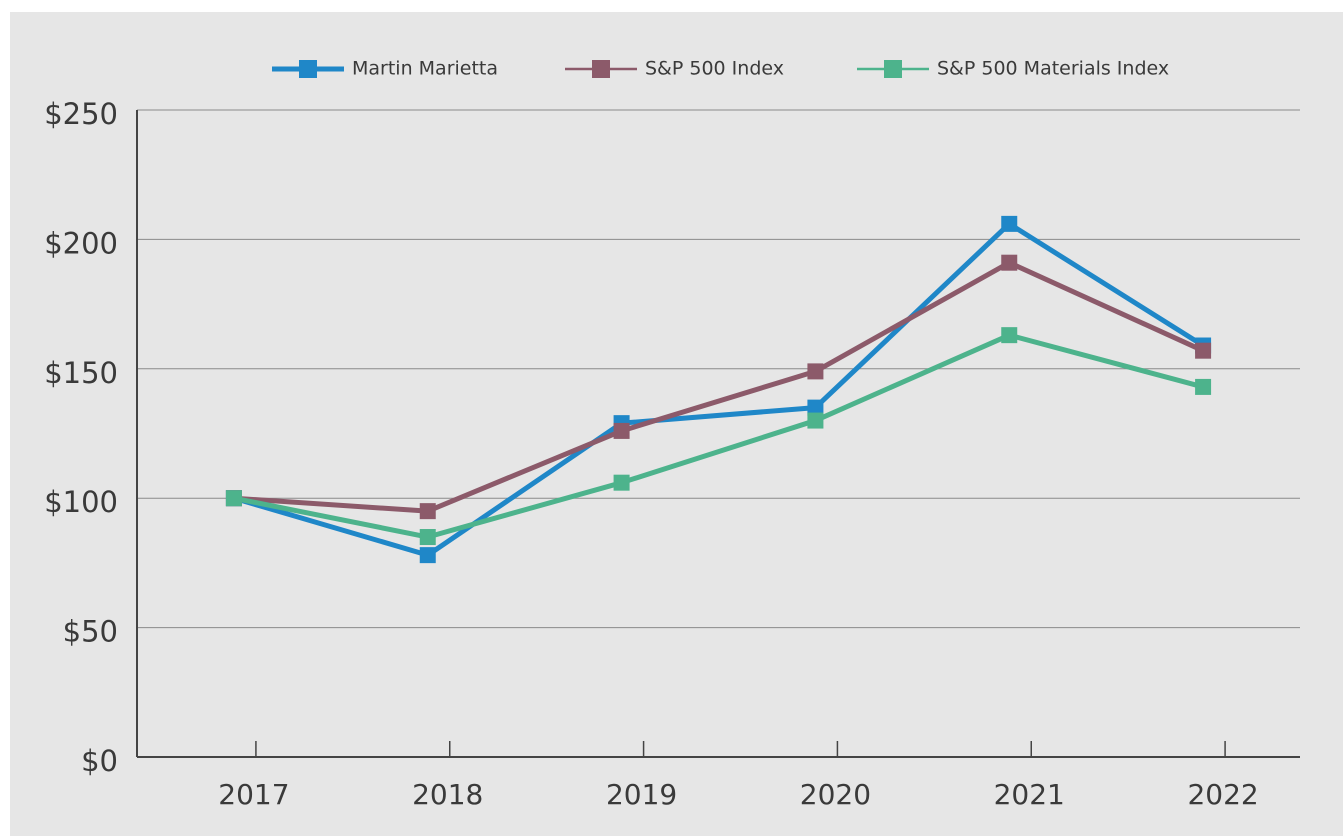  Describe the element at coordinates (1053, 69) in the screenshot. I see `legend-label: S&P 500 Materials Index` at that location.